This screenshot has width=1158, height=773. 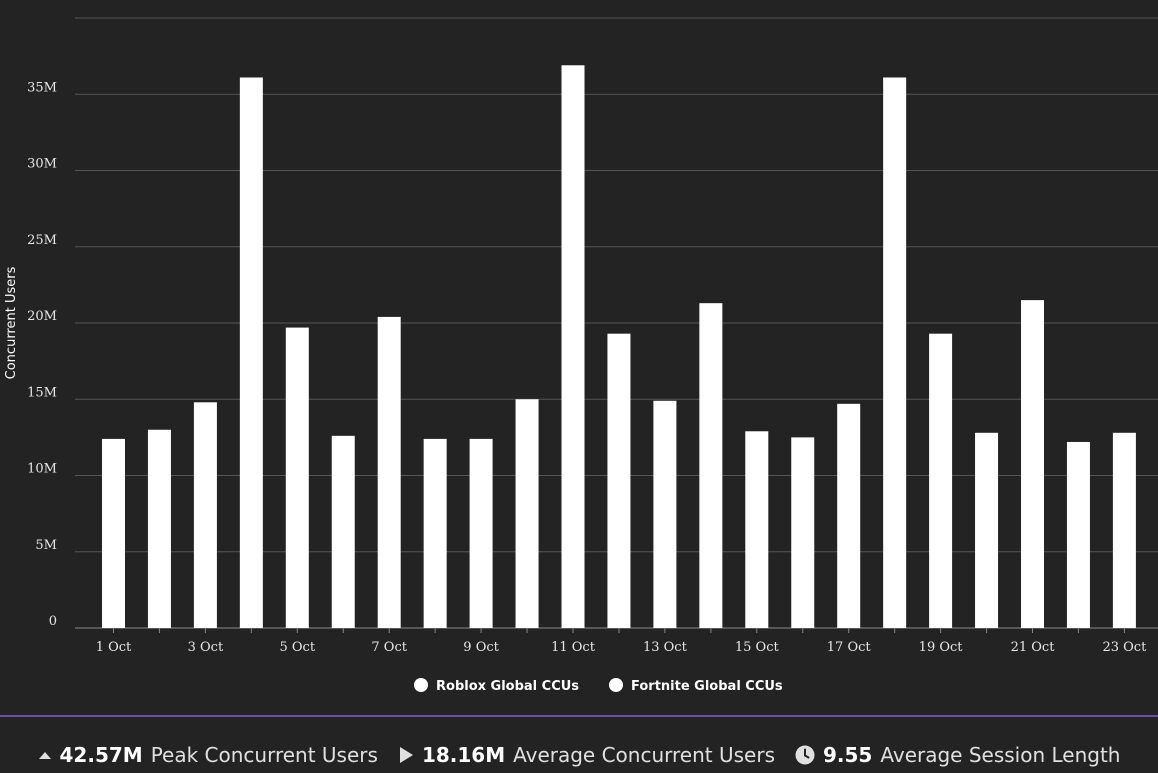 What do you see at coordinates (1032, 464) in the screenshot?
I see `bar-21-oct` at bounding box center [1032, 464].